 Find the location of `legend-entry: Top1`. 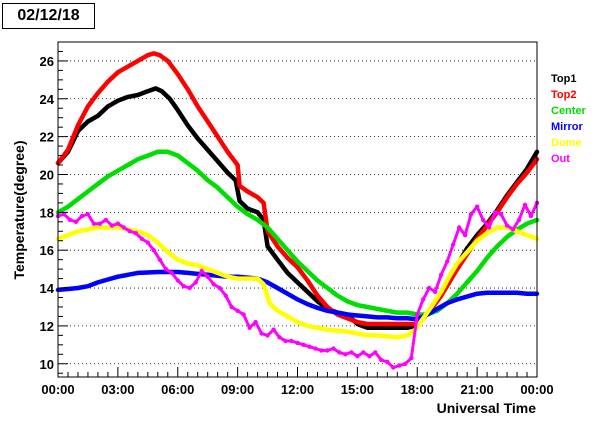

legend-entry: Top1 is located at coordinates (563, 79).